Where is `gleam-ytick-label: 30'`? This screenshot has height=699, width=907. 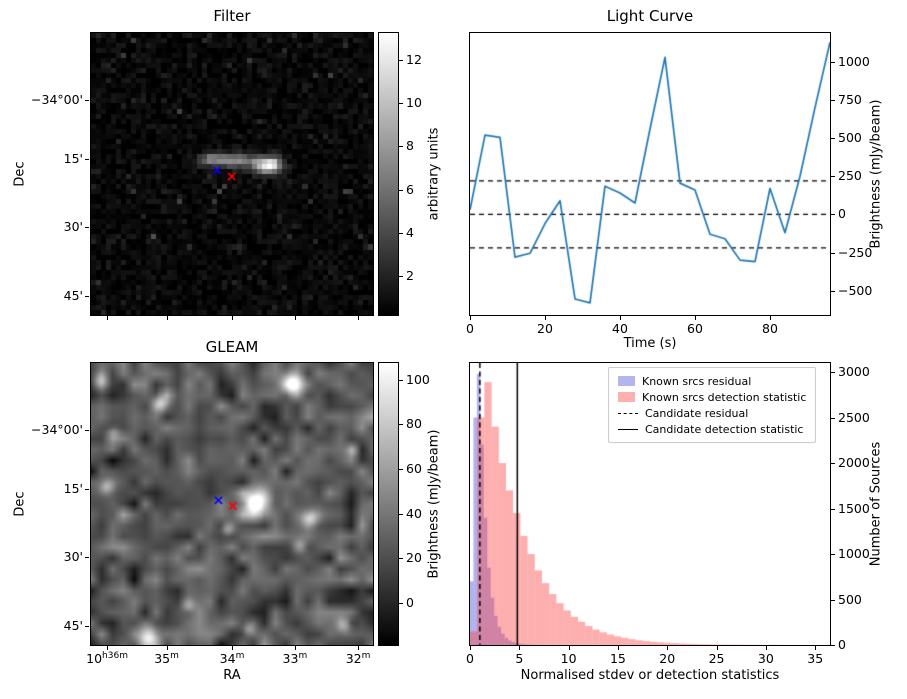
gleam-ytick-label: 30' is located at coordinates (73, 557).